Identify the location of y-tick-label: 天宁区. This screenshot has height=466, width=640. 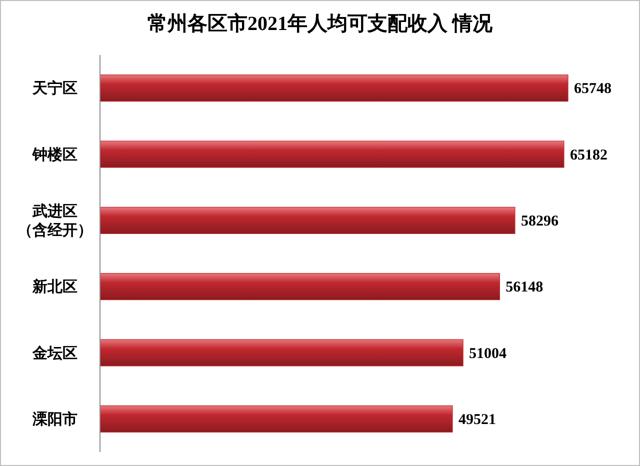
(55, 88).